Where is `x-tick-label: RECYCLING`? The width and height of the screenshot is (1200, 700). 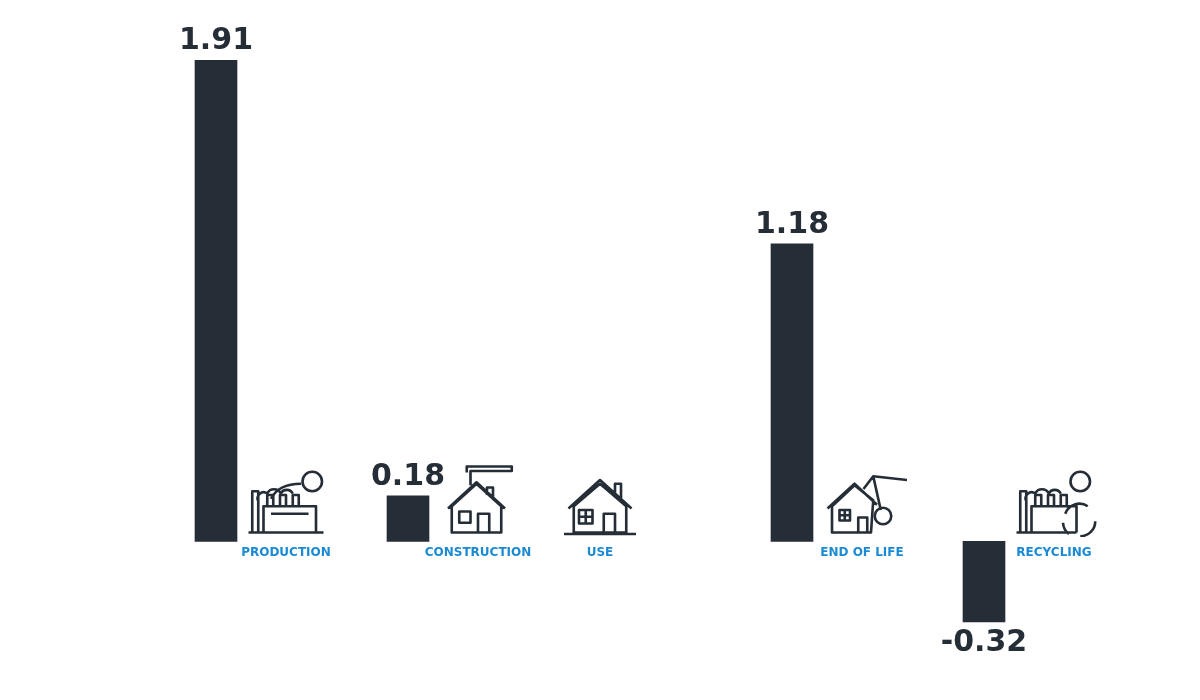 x-tick-label: RECYCLING is located at coordinates (1054, 552).